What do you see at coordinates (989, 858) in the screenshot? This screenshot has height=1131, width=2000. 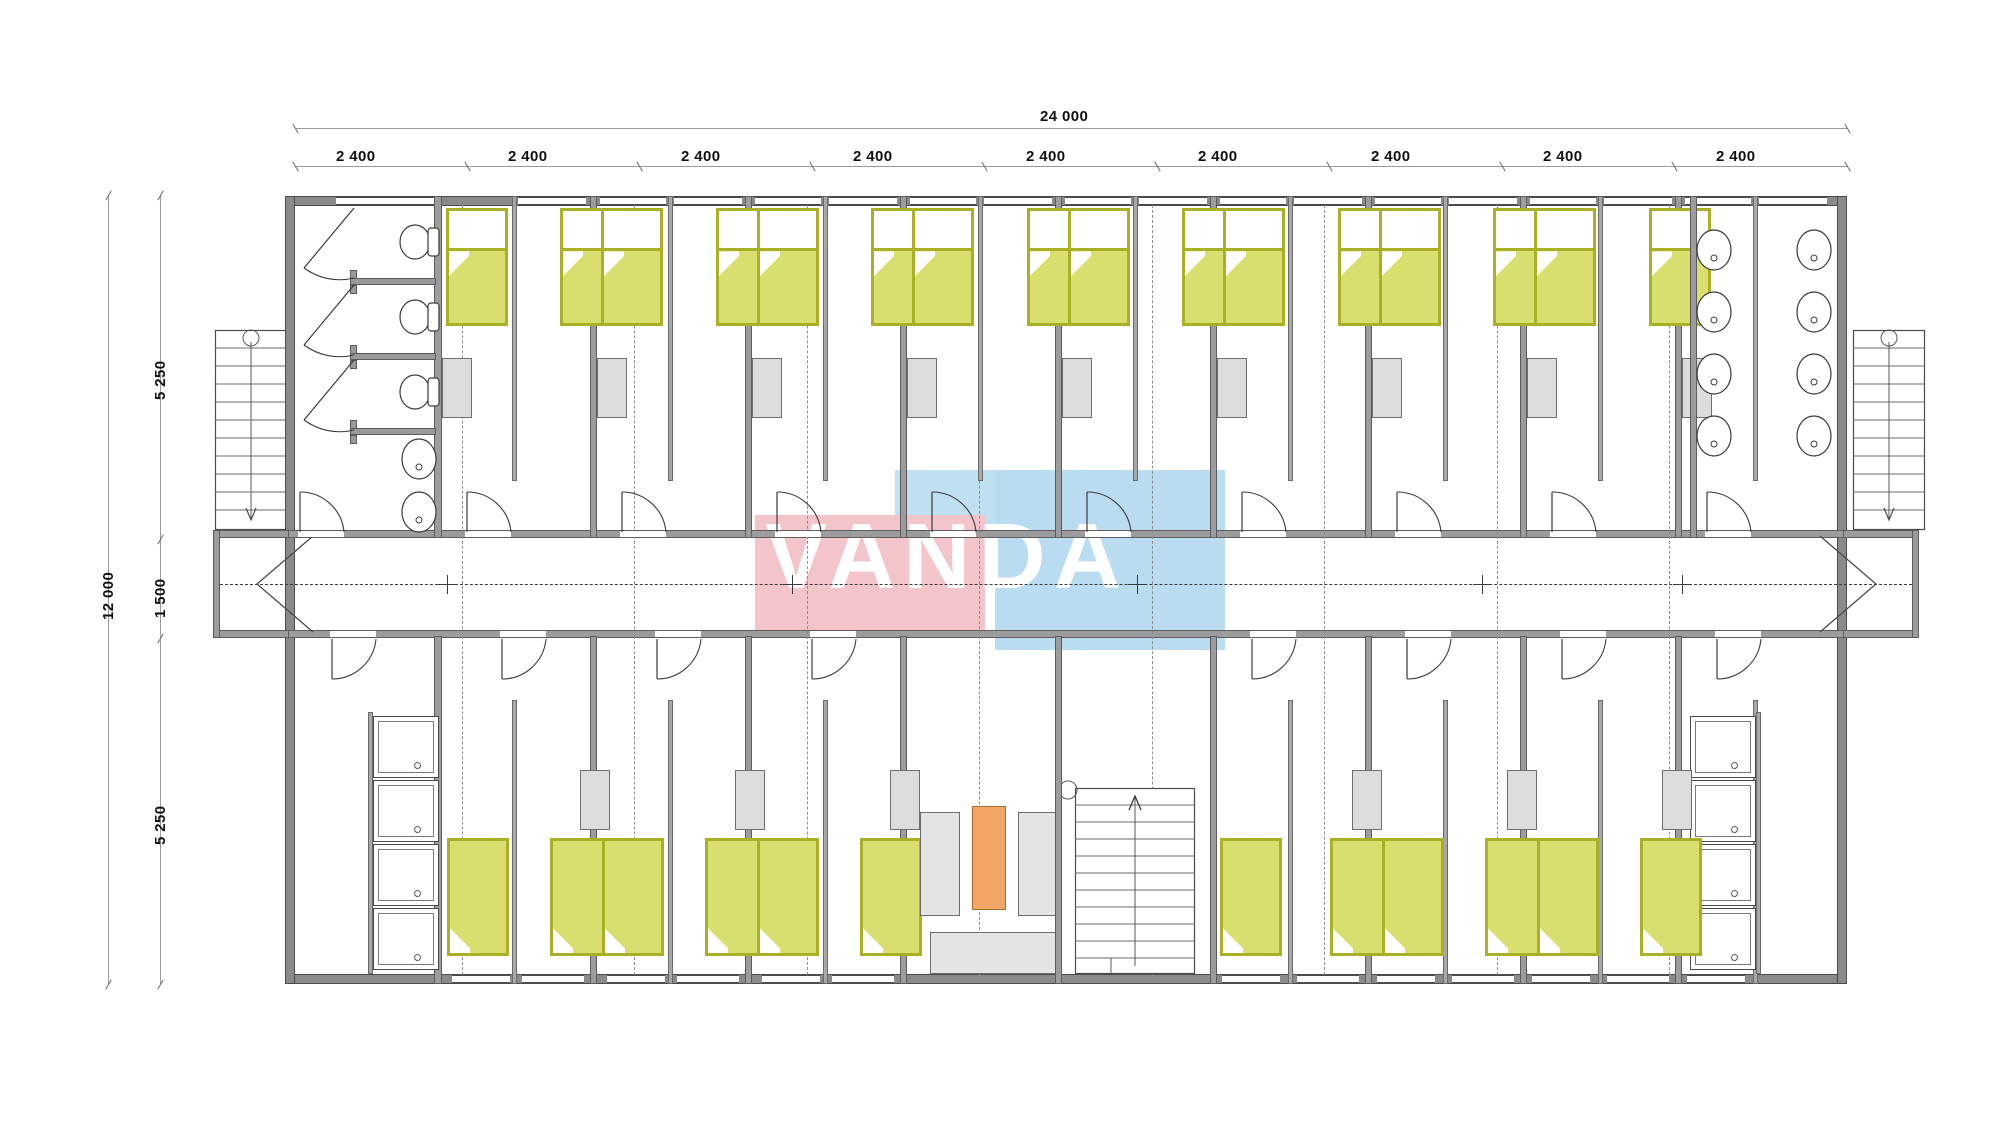 I see `coffee-table` at bounding box center [989, 858].